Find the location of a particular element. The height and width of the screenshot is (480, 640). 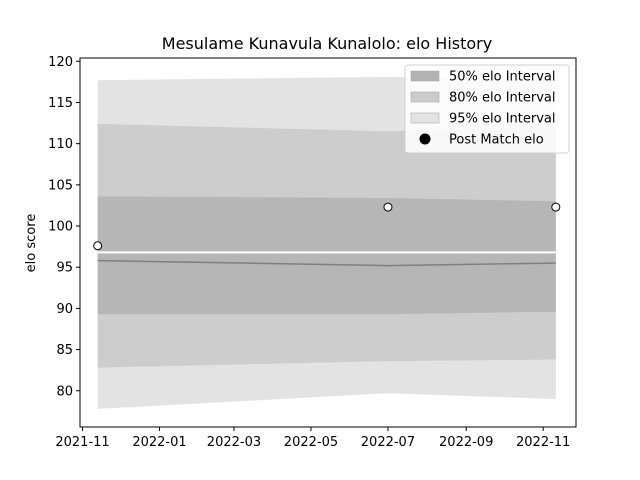

mean-elo-line is located at coordinates (326, 263).